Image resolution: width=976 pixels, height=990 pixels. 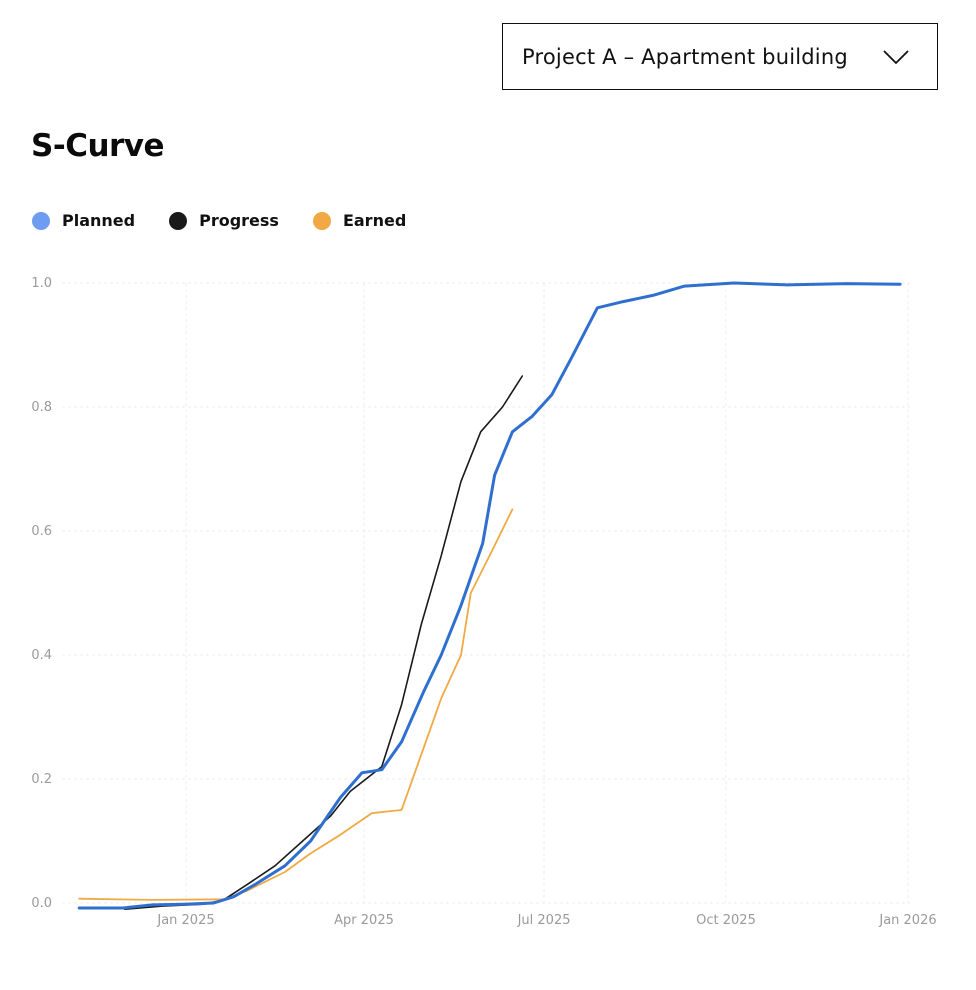 What do you see at coordinates (685, 56) in the screenshot?
I see `project-select-value: Project A – Apartment building` at bounding box center [685, 56].